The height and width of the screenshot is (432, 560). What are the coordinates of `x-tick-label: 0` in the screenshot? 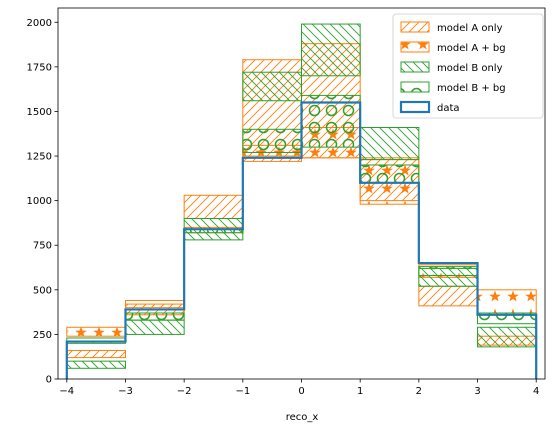 It's located at (301, 391).